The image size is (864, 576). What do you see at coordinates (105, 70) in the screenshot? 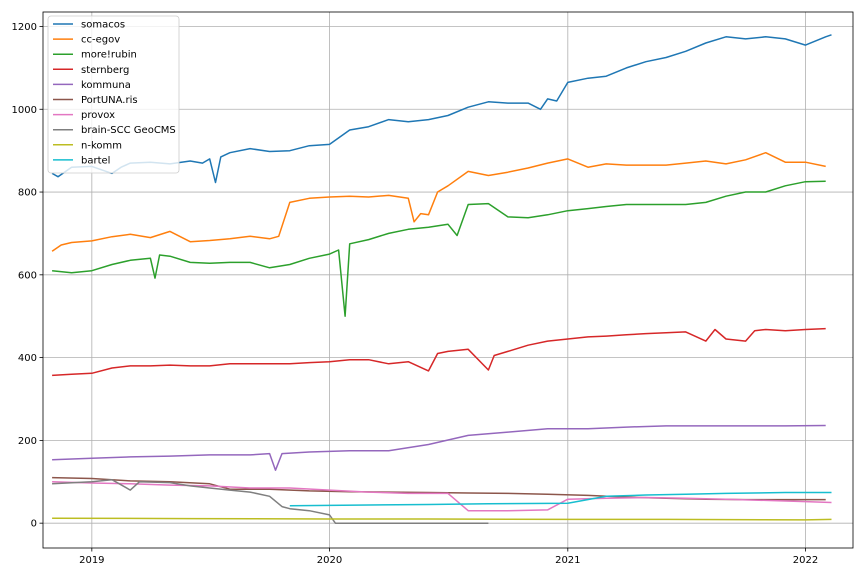
I see `legend-label: sternberg` at bounding box center [105, 70].